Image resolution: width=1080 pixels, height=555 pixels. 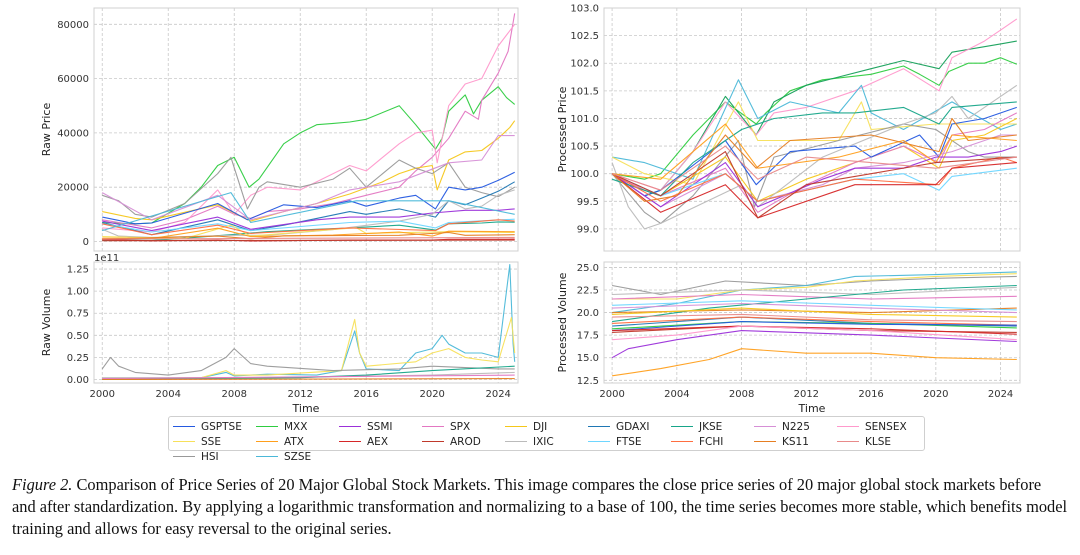 I want to click on legend-label: KLSE, so click(x=878, y=441).